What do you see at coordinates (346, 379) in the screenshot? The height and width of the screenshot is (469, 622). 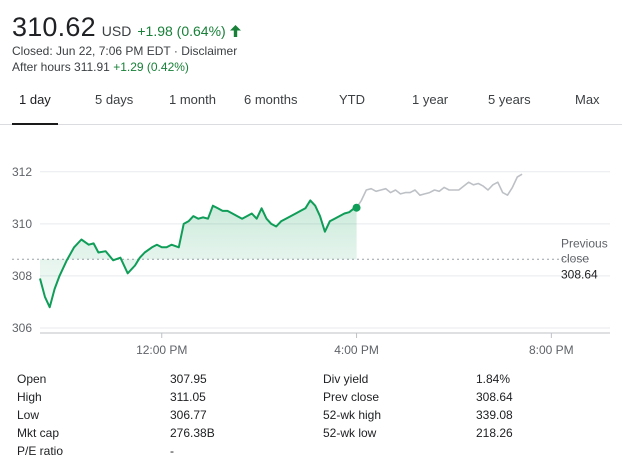 I see `stat-div-yield-label: Div yield` at bounding box center [346, 379].